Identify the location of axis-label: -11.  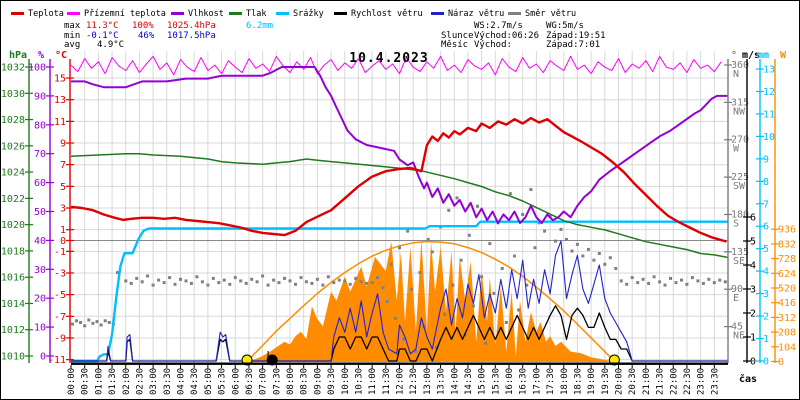
(57, 360).